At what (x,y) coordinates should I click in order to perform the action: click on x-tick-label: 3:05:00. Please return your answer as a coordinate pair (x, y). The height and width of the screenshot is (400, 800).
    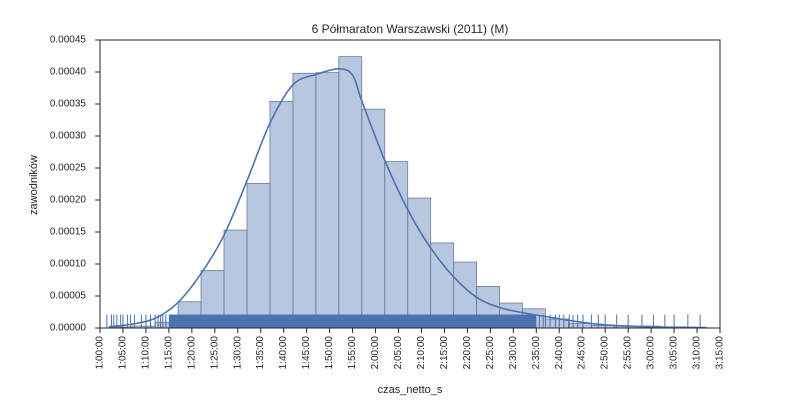
    Looking at the image, I should click on (674, 353).